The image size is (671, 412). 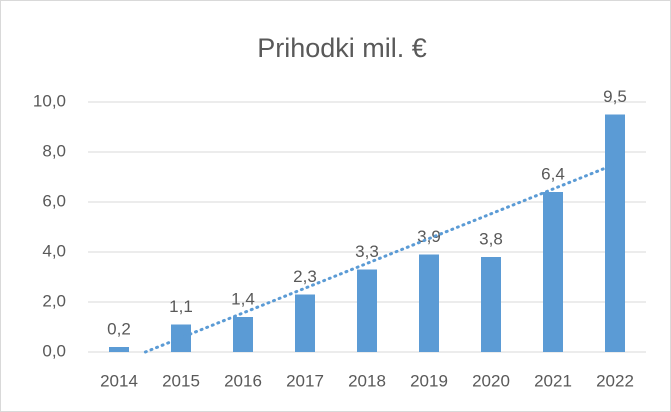 I want to click on y-tick-label: 10,0, so click(x=49, y=100).